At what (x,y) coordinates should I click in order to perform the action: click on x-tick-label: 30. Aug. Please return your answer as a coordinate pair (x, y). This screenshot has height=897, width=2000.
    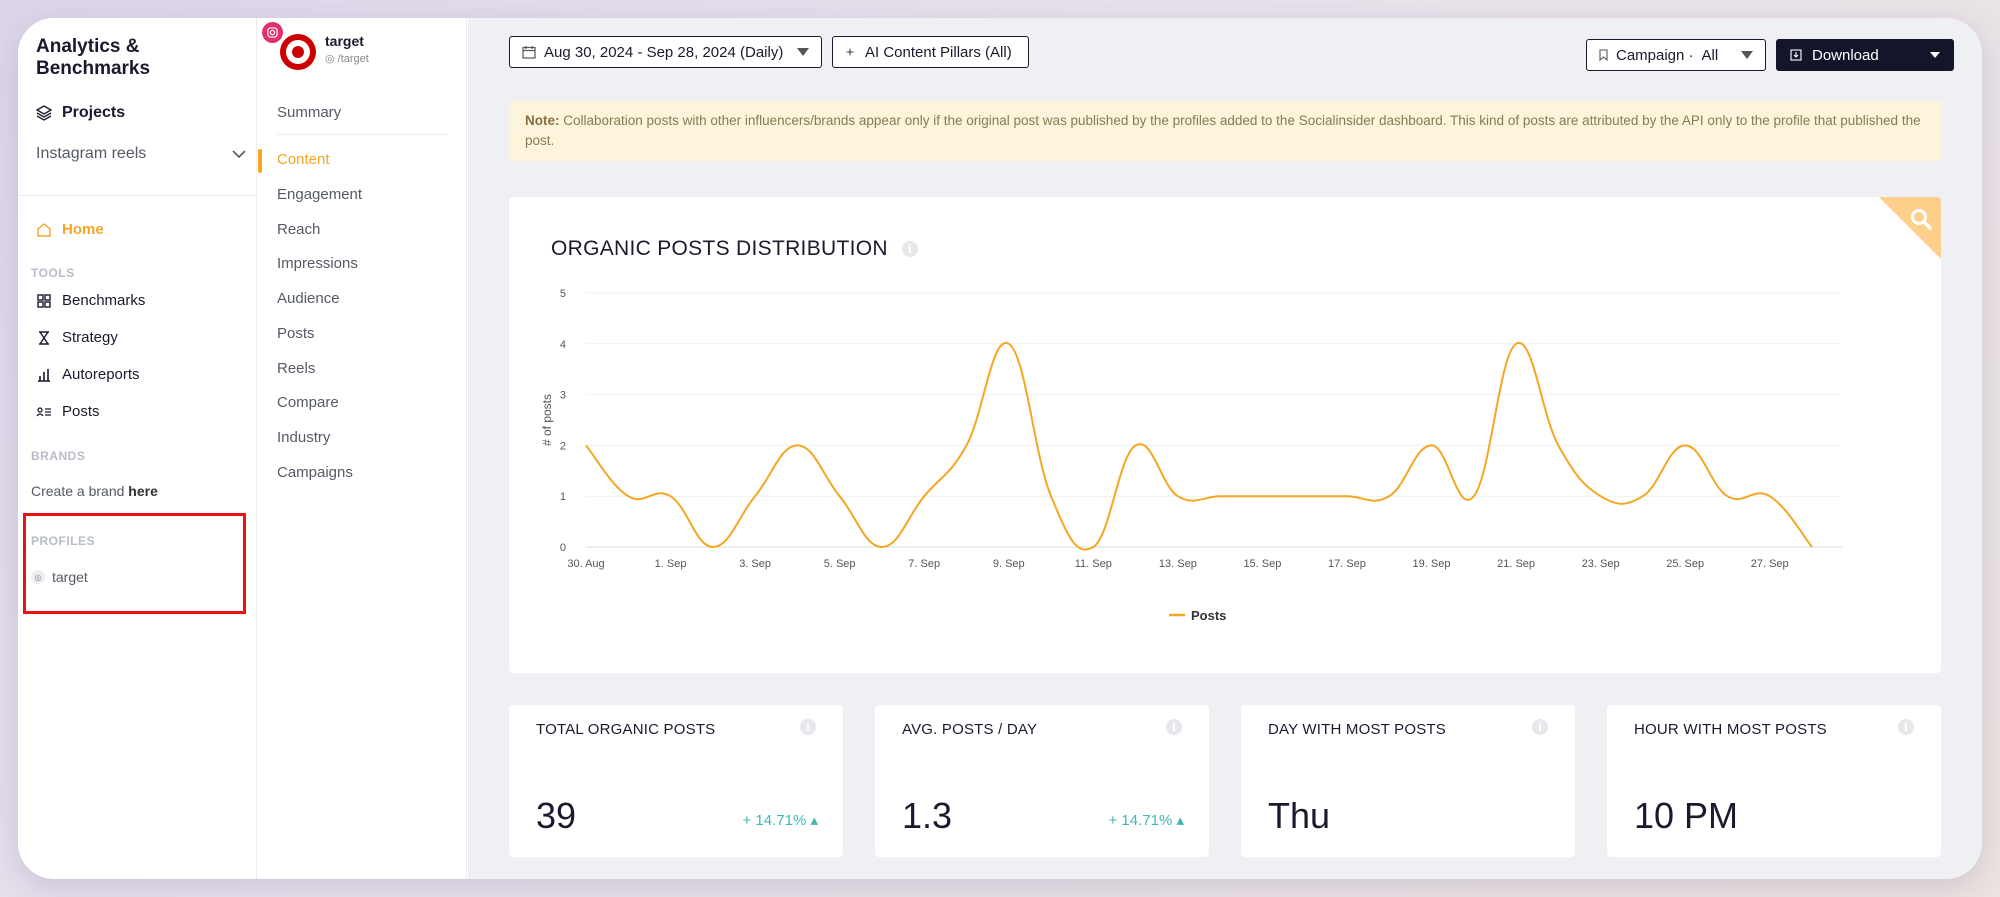
    Looking at the image, I should click on (585, 564).